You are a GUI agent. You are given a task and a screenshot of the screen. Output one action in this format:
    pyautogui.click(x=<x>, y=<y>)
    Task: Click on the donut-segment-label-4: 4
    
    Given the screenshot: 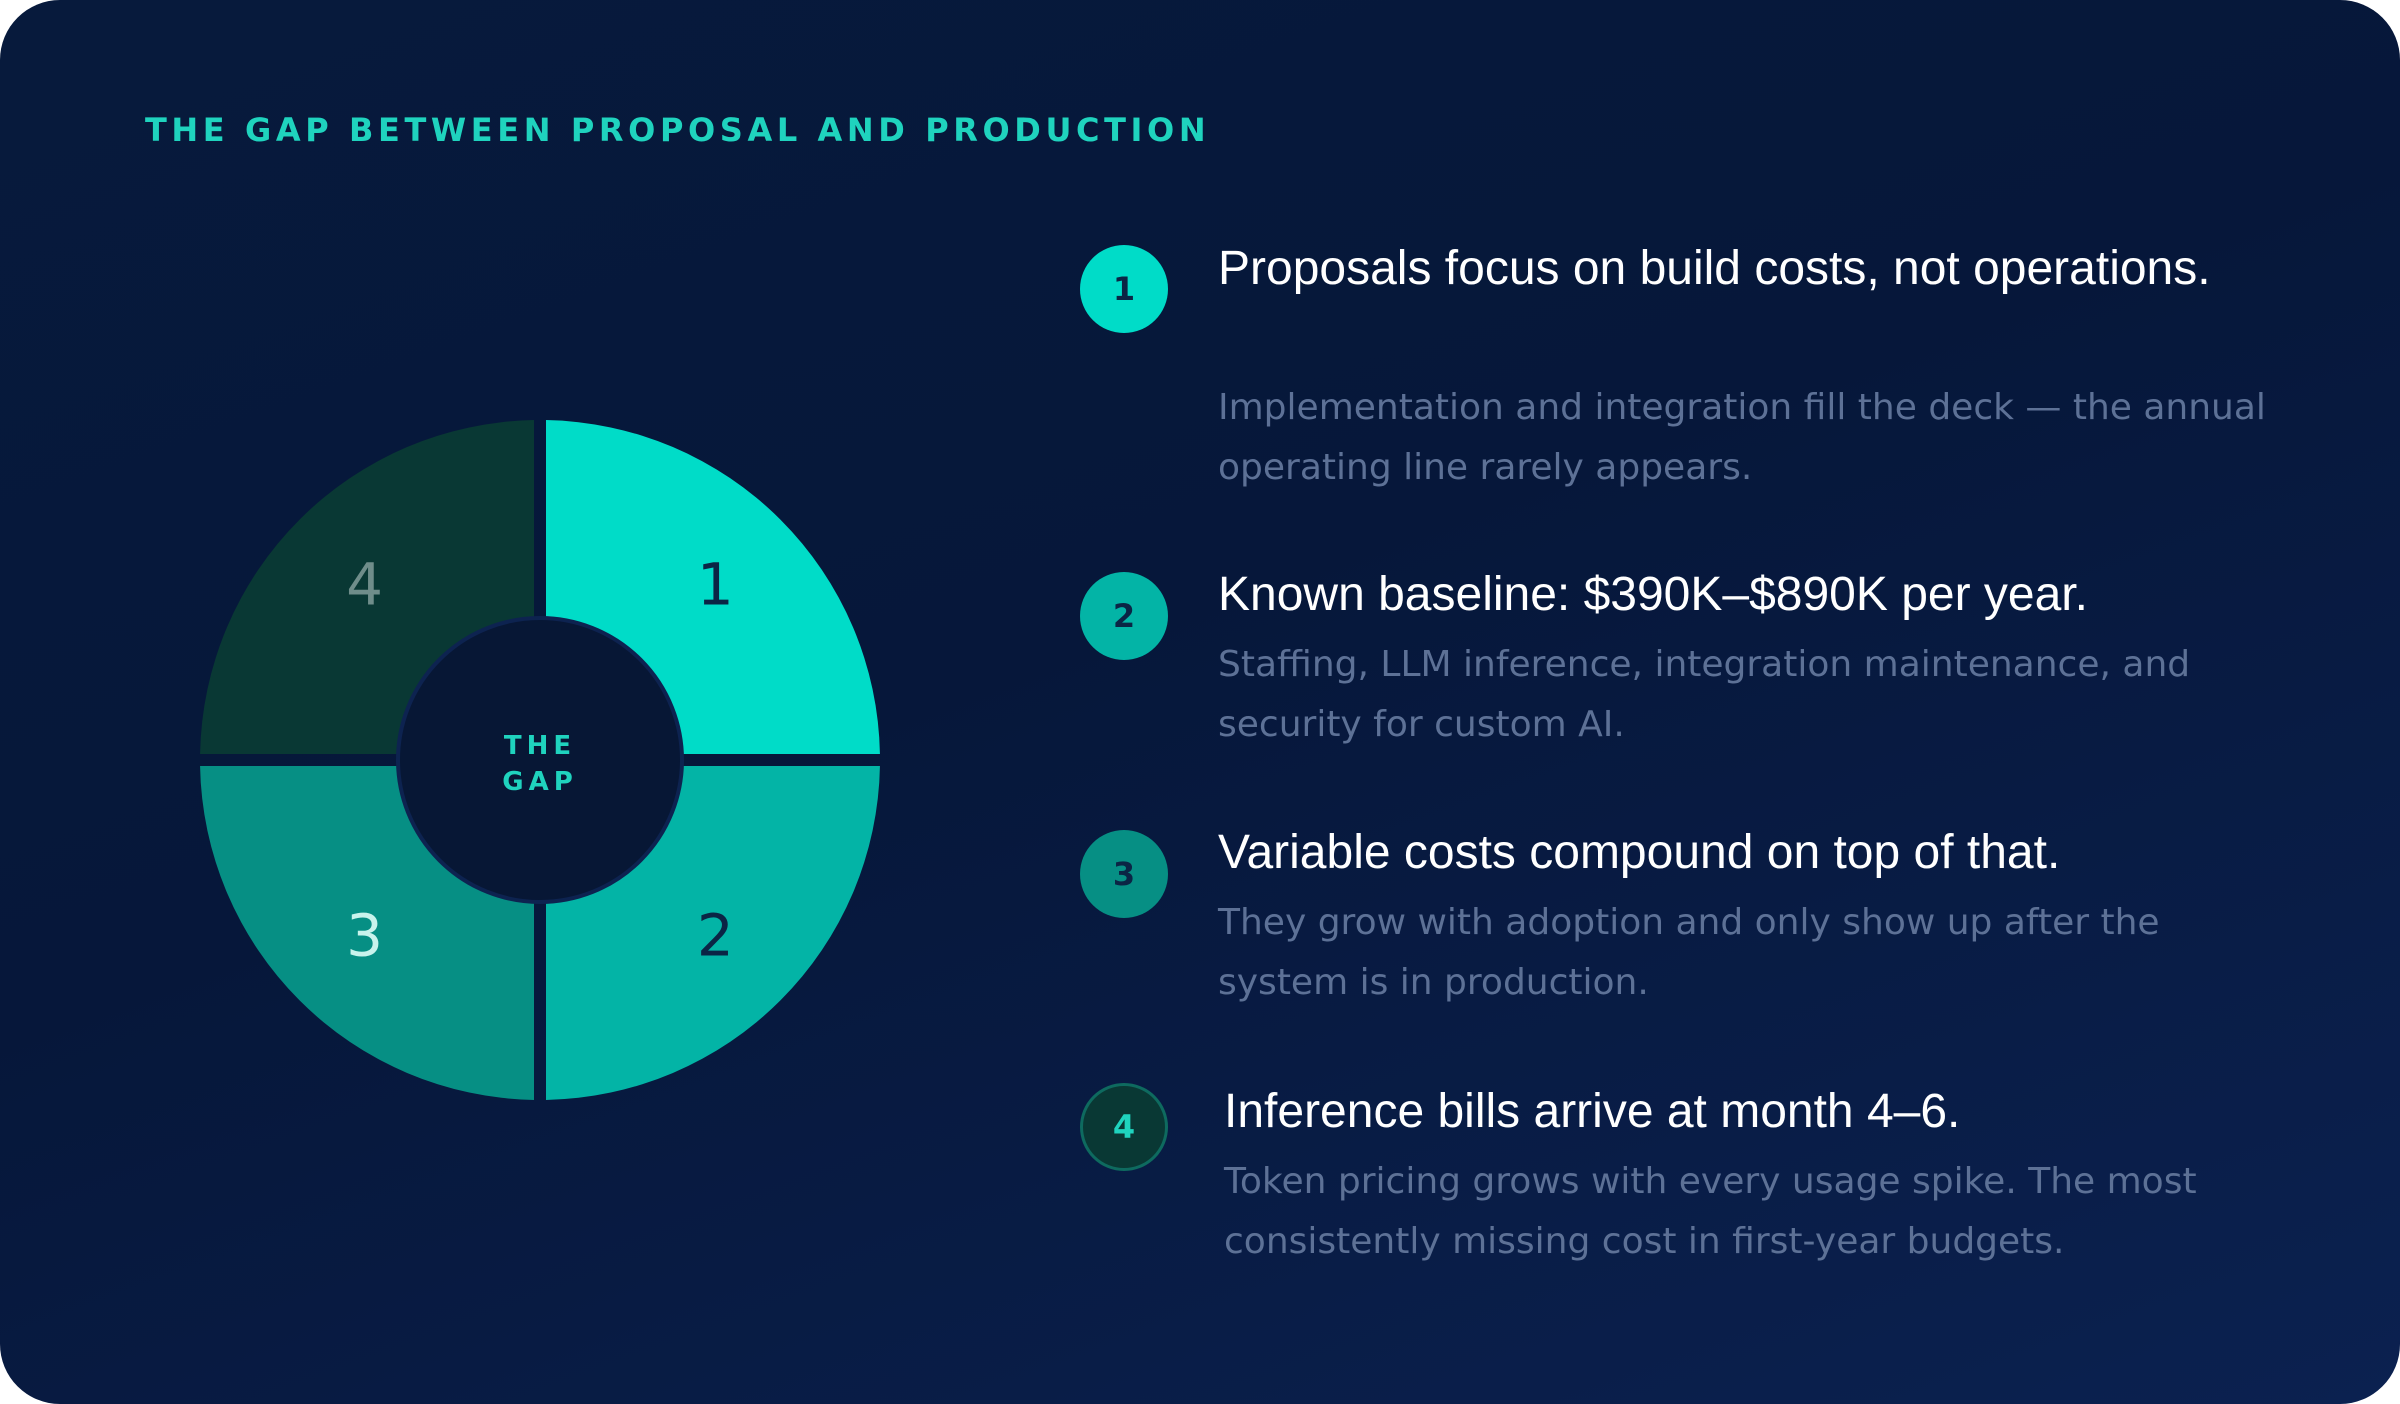 What is the action you would take?
    pyautogui.click(x=364, y=585)
    